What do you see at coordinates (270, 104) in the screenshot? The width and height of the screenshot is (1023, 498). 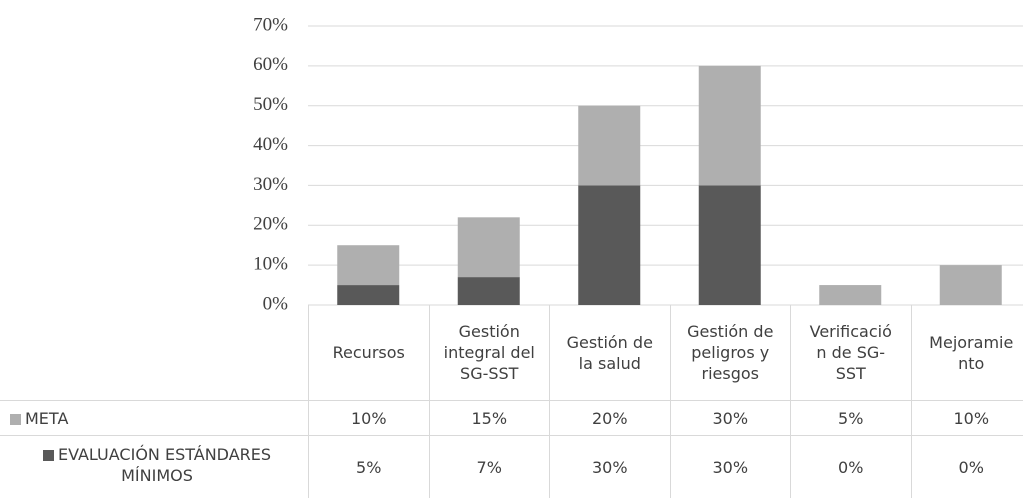 I see `y-tick-label: 50%` at bounding box center [270, 104].